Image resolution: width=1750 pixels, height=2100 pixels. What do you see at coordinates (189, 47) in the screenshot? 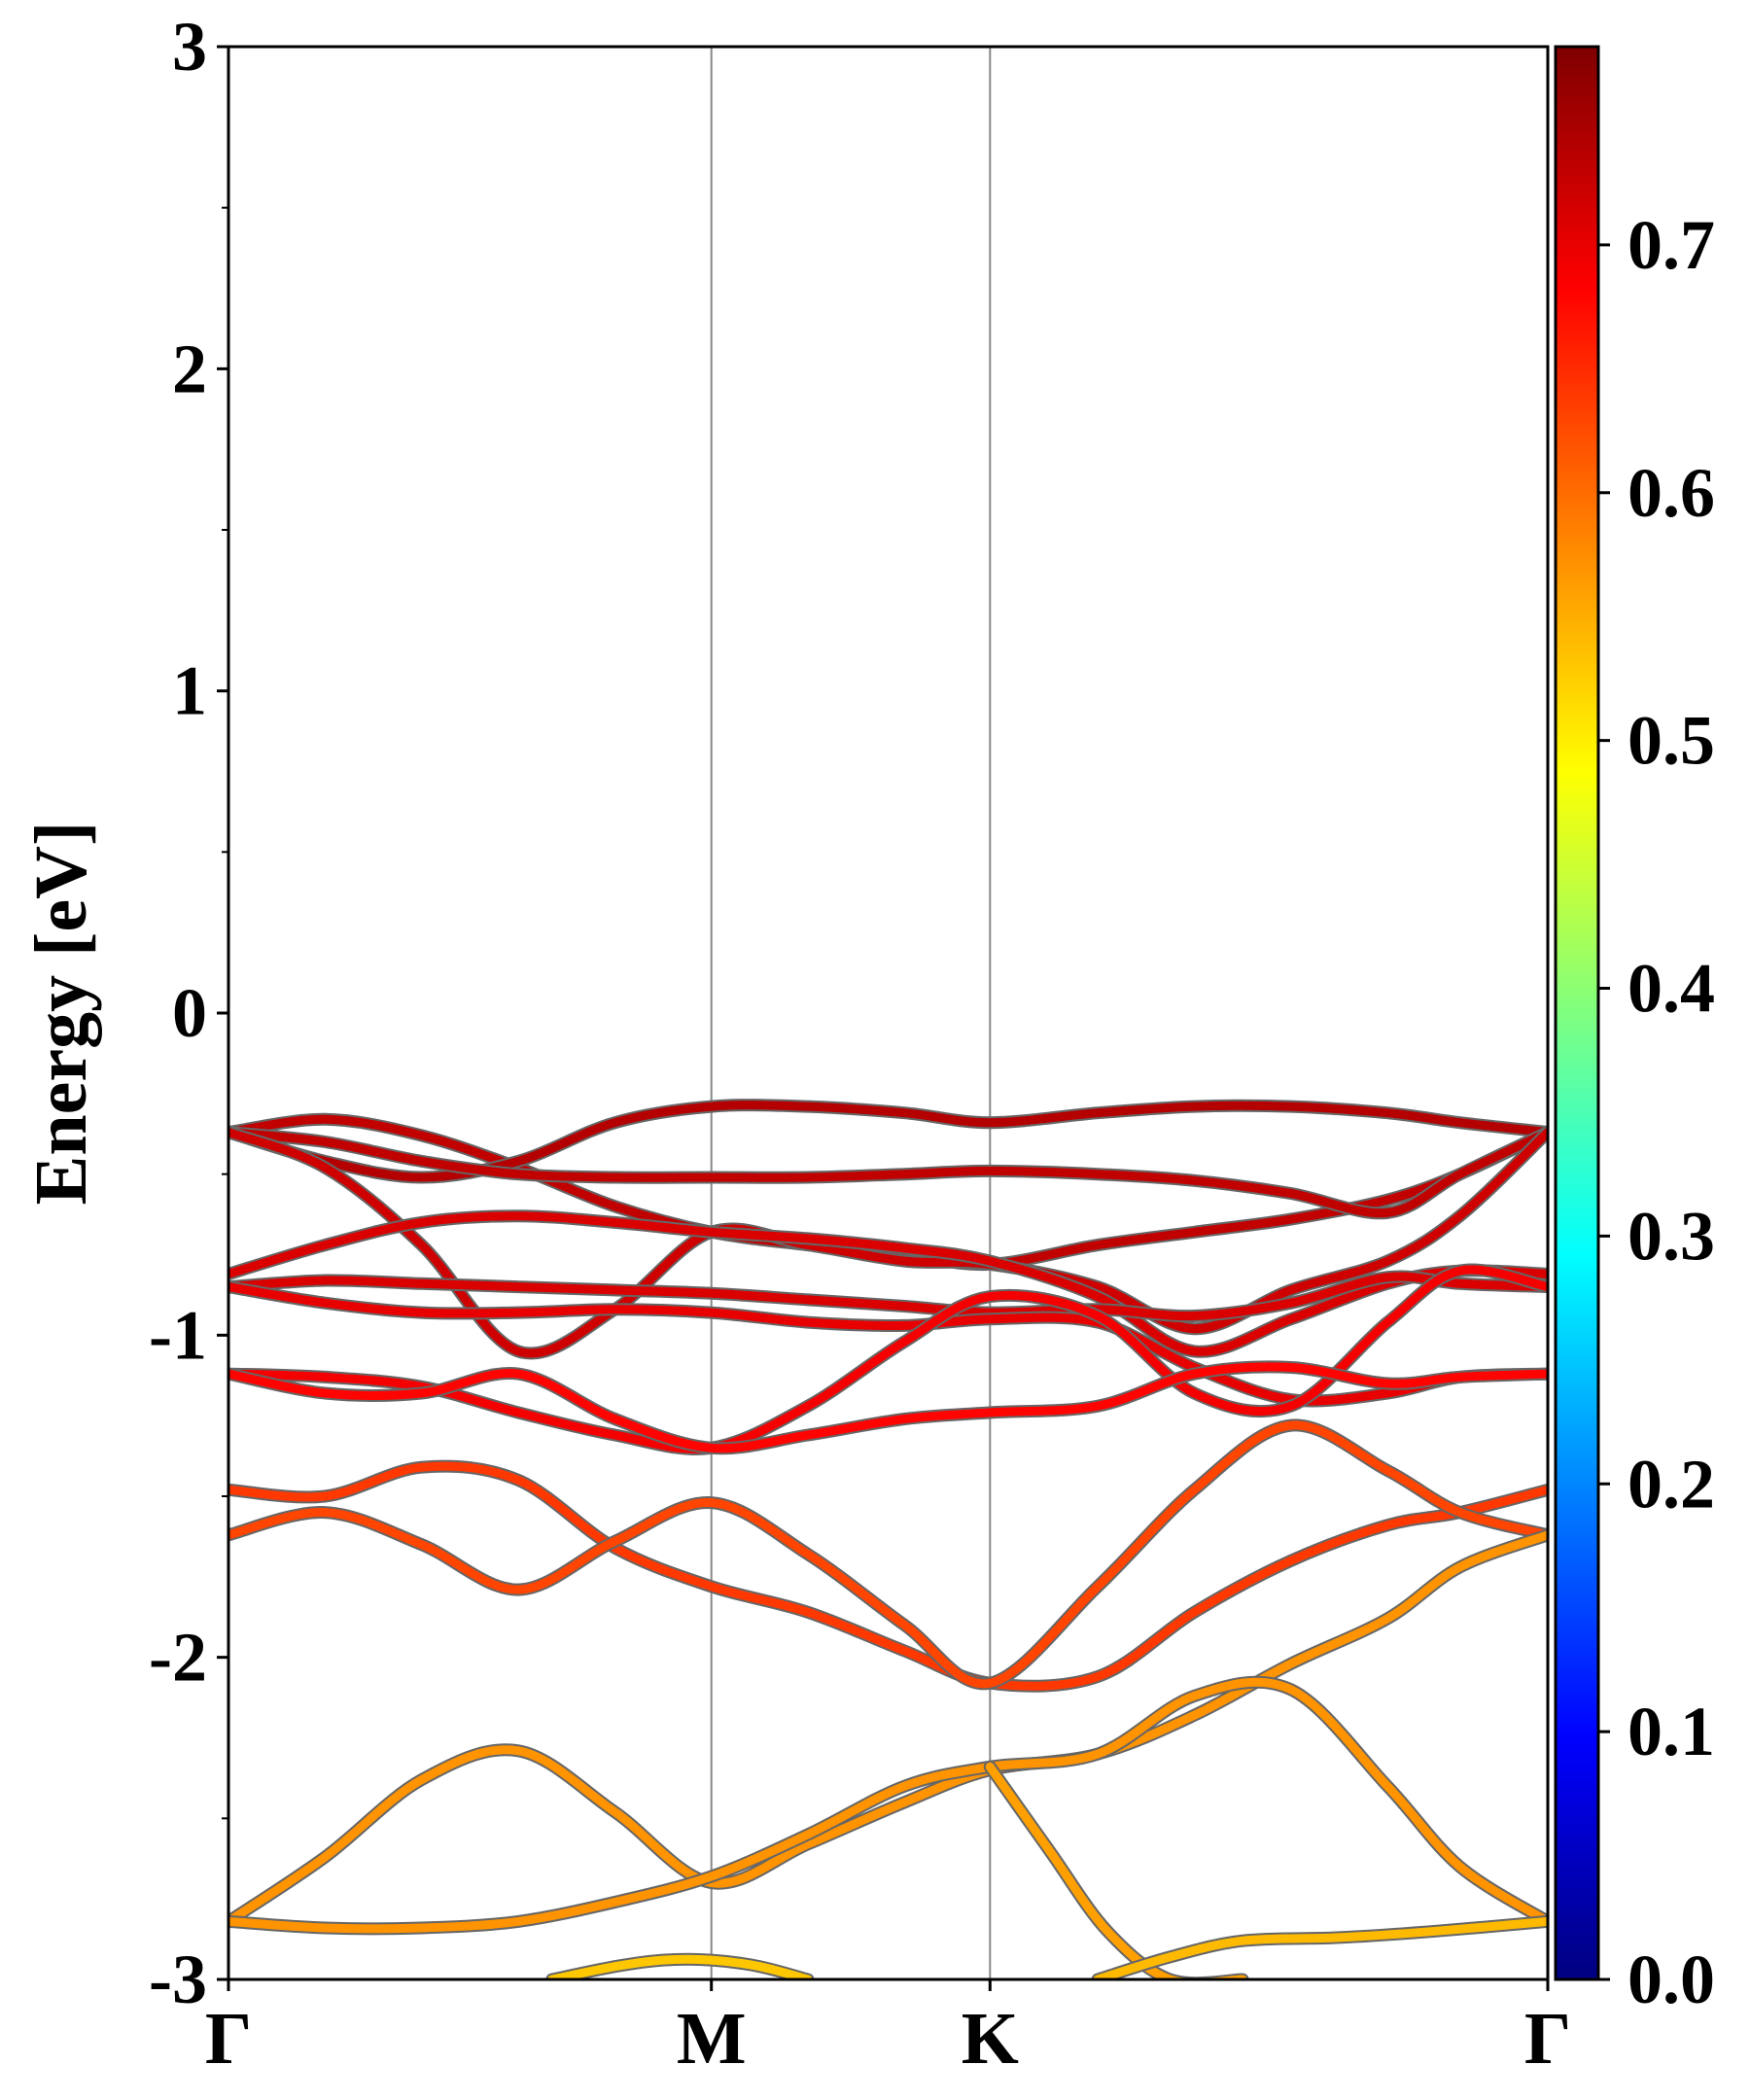
I see `y-tick-label: 3` at bounding box center [189, 47].